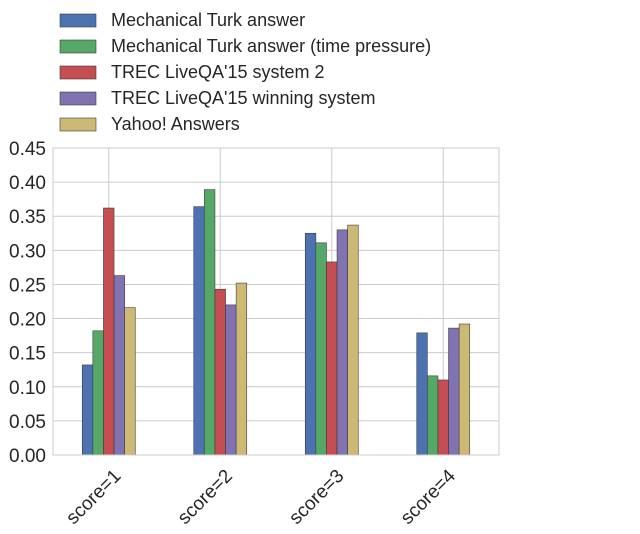 This screenshot has width=640, height=534. Describe the element at coordinates (231, 380) in the screenshot. I see `bar-trec-liveqa-15-winning-system-score2` at that location.